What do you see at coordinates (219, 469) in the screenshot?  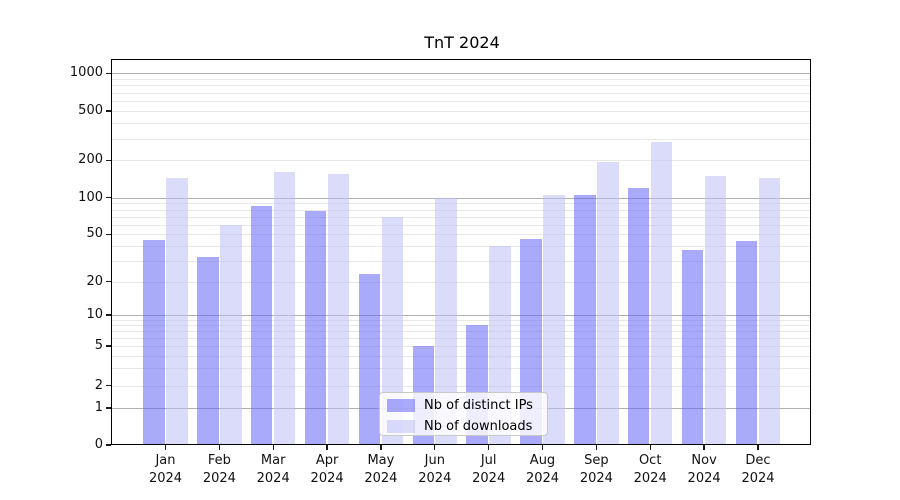 I see `x-tick-label-feb: Feb 2024` at bounding box center [219, 469].